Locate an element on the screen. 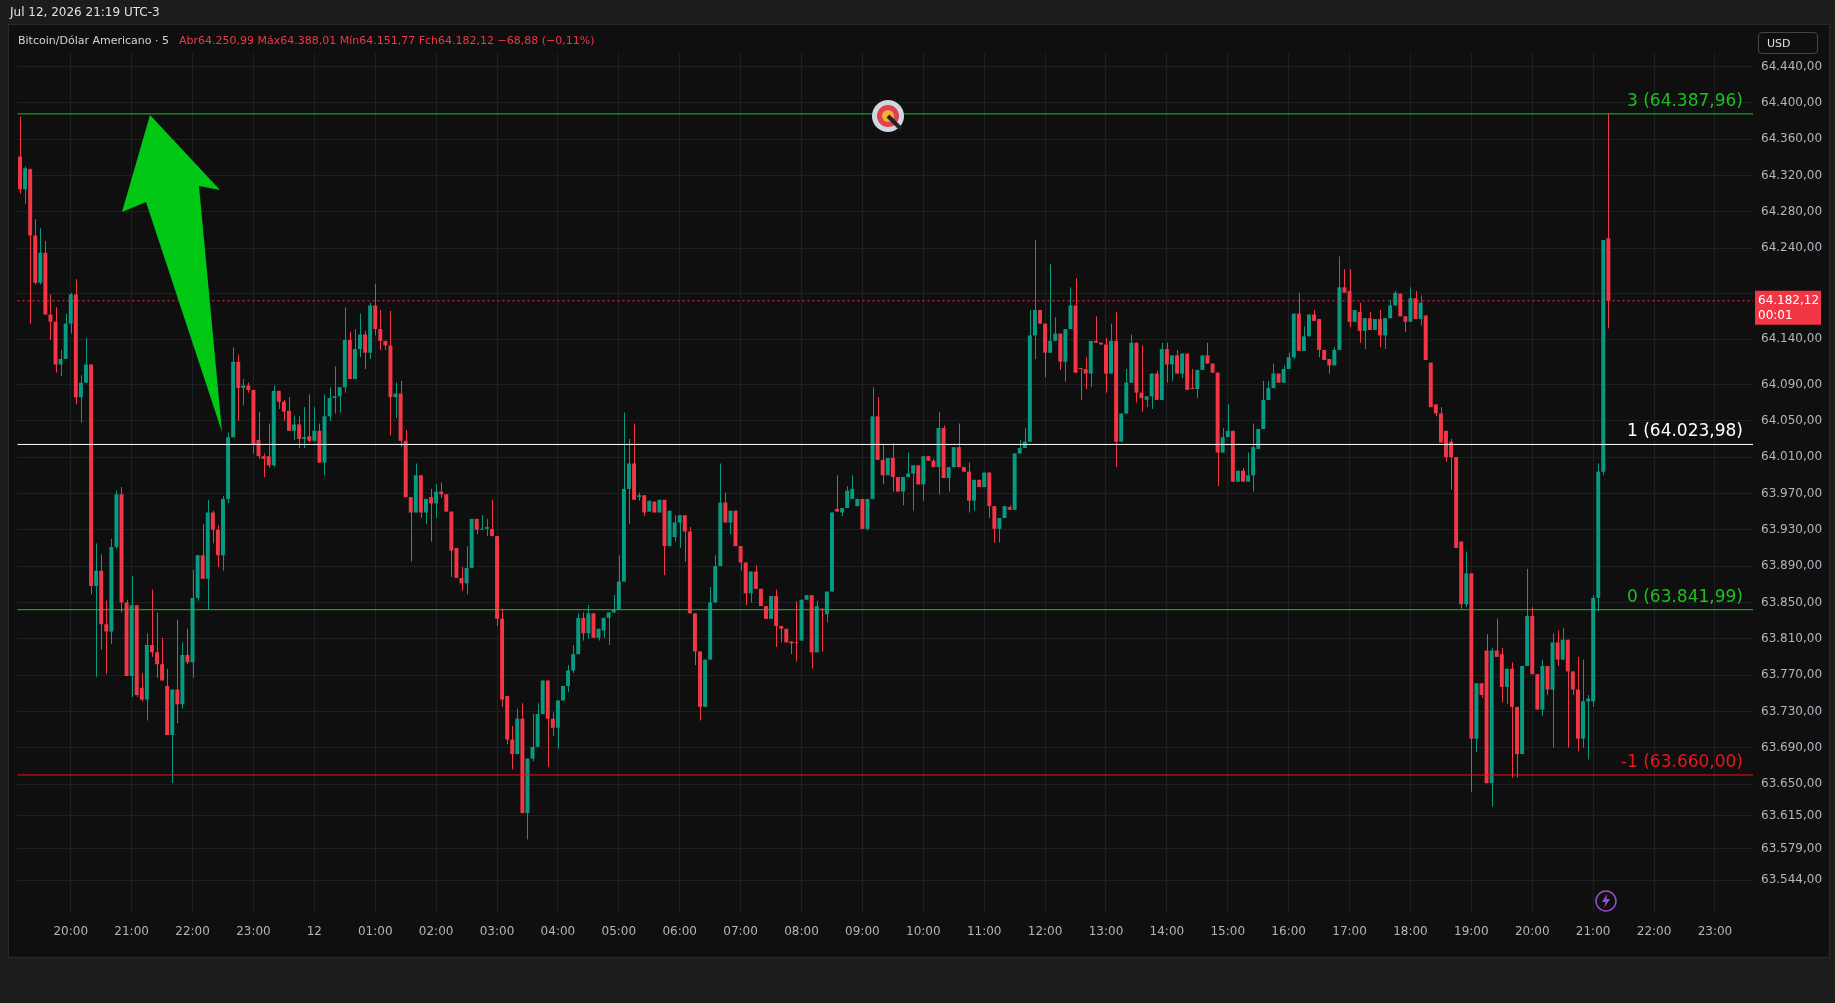 The image size is (1835, 1003). y-tick-label: 64.090,00 is located at coordinates (1792, 383).